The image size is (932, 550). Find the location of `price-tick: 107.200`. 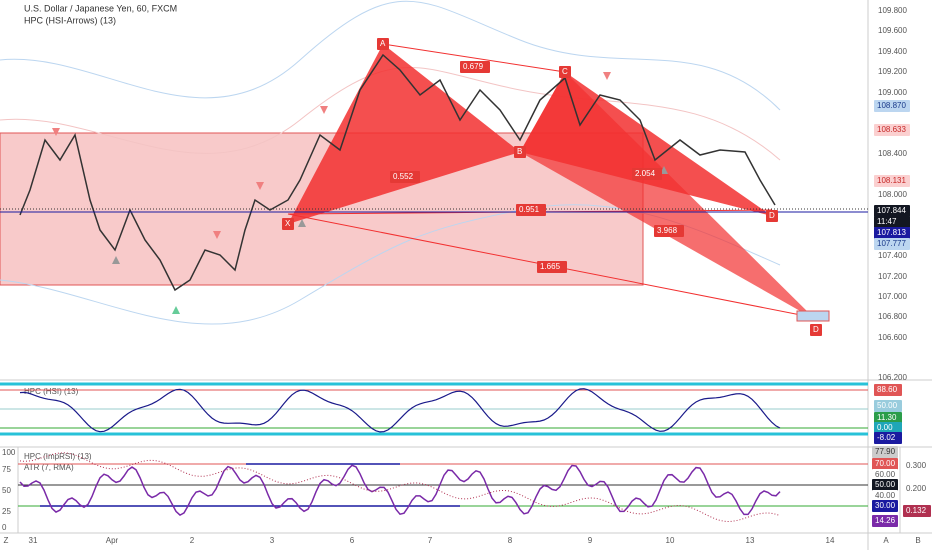

price-tick: 107.200 is located at coordinates (892, 276).